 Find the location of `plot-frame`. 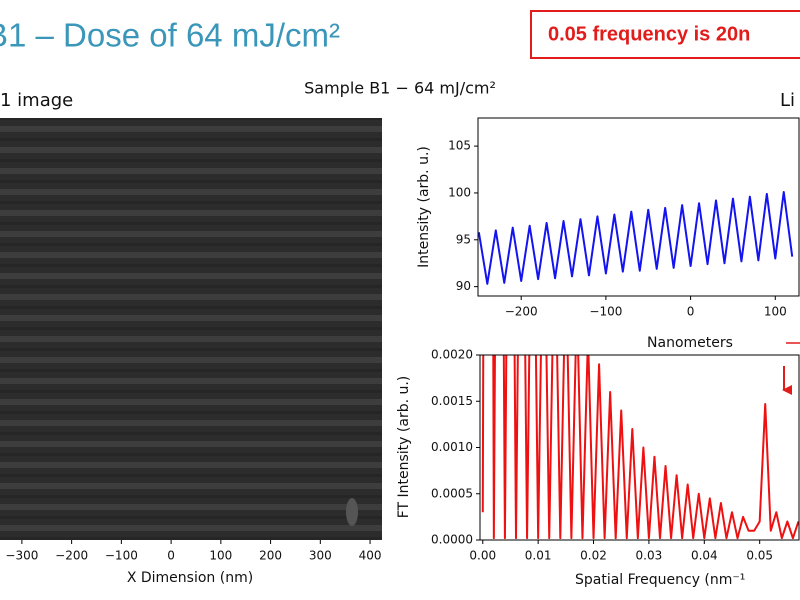

plot-frame is located at coordinates (638, 207).